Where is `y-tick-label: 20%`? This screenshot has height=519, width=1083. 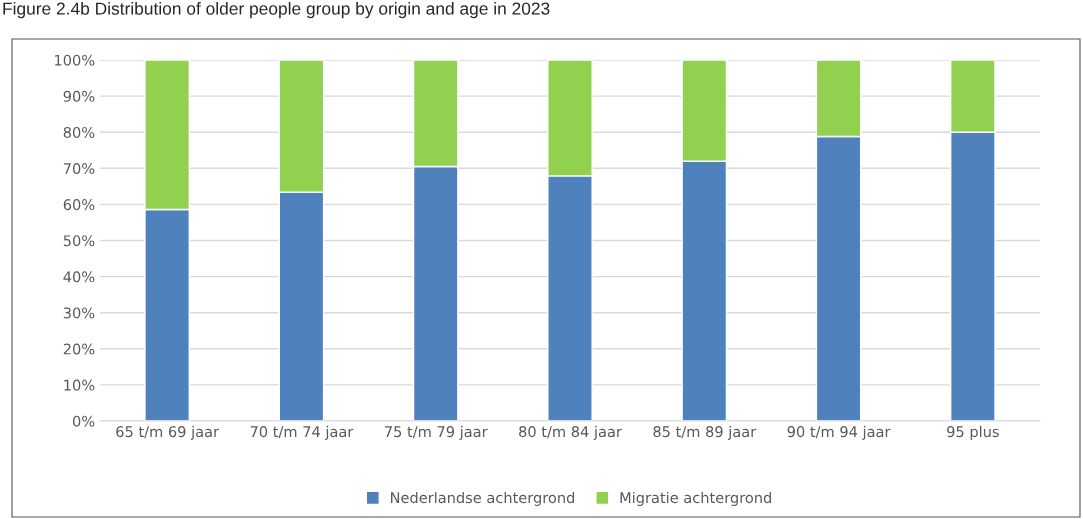 y-tick-label: 20% is located at coordinates (79, 349).